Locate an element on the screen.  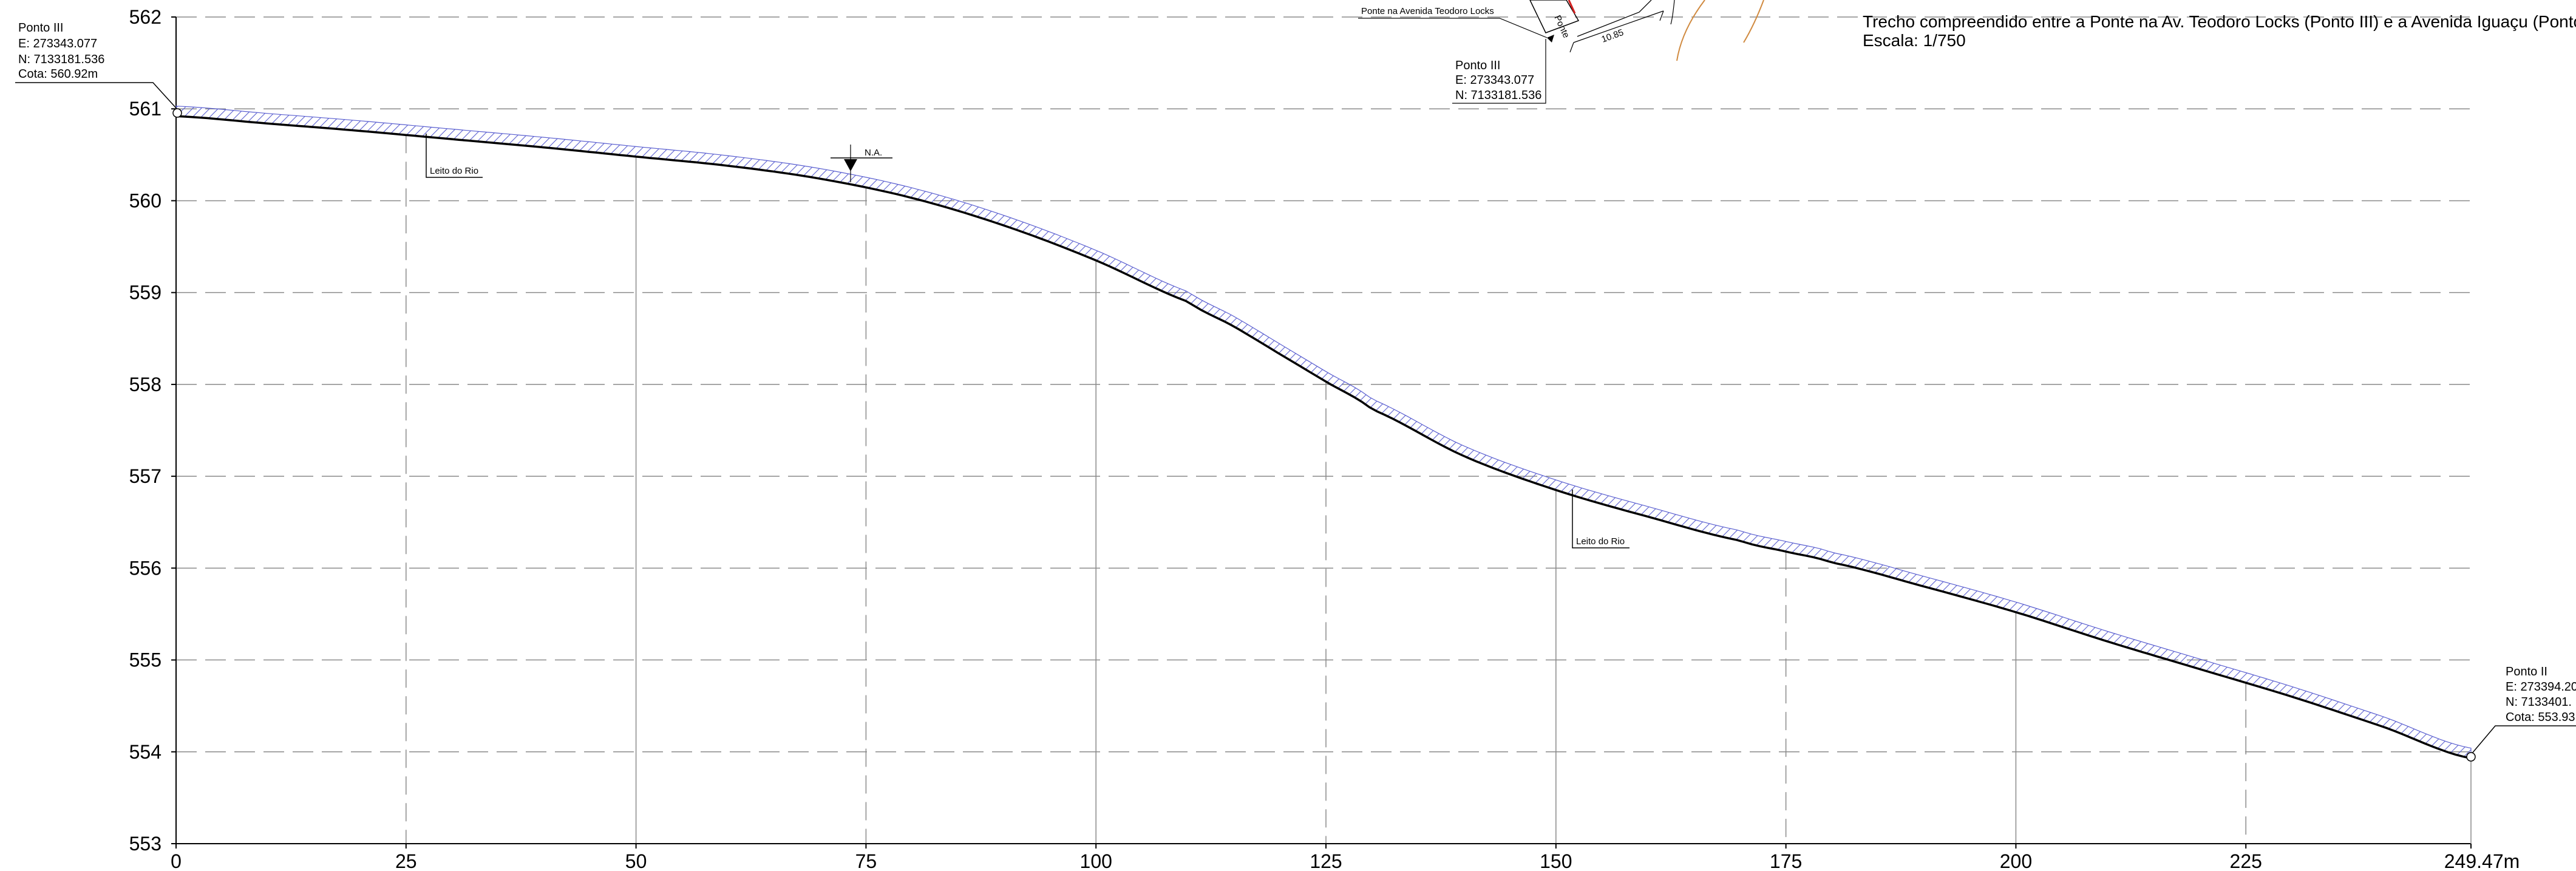
x-tick-label-4: 100 is located at coordinates (1096, 860).